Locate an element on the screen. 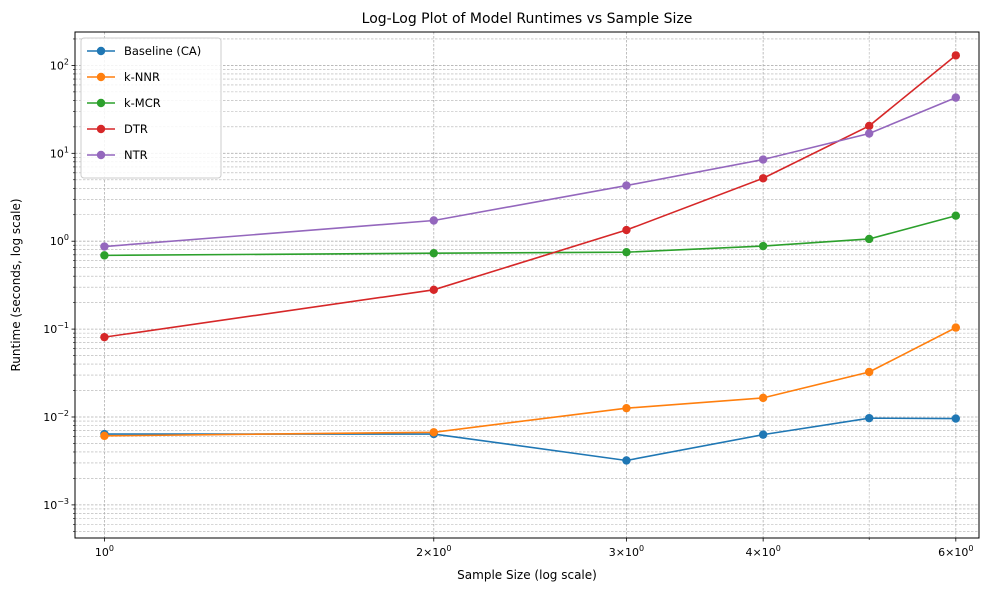  y-tick-label: 10⁻² is located at coordinates (56, 416).